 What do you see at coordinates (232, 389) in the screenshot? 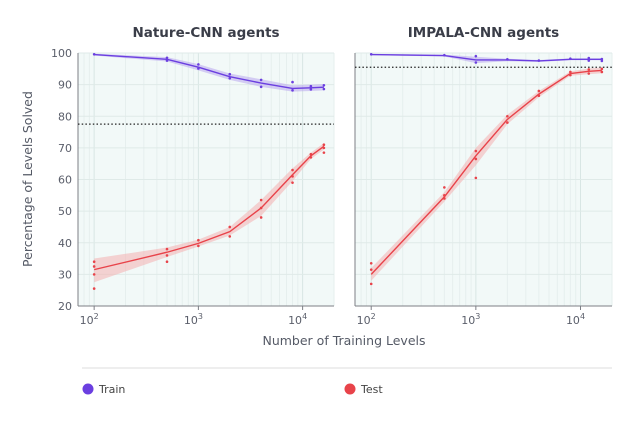
I see `legend: Train Test` at bounding box center [232, 389].